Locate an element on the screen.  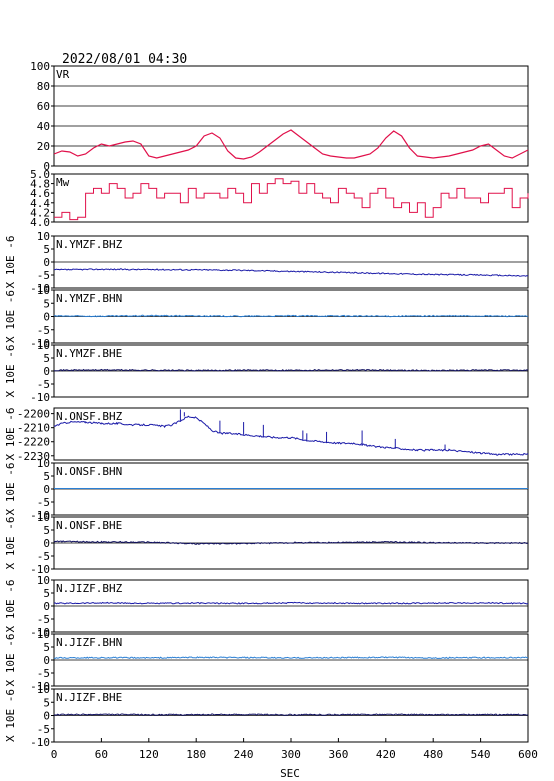
panel-label: N.JIZF.BHZ is located at coordinates (89, 588).